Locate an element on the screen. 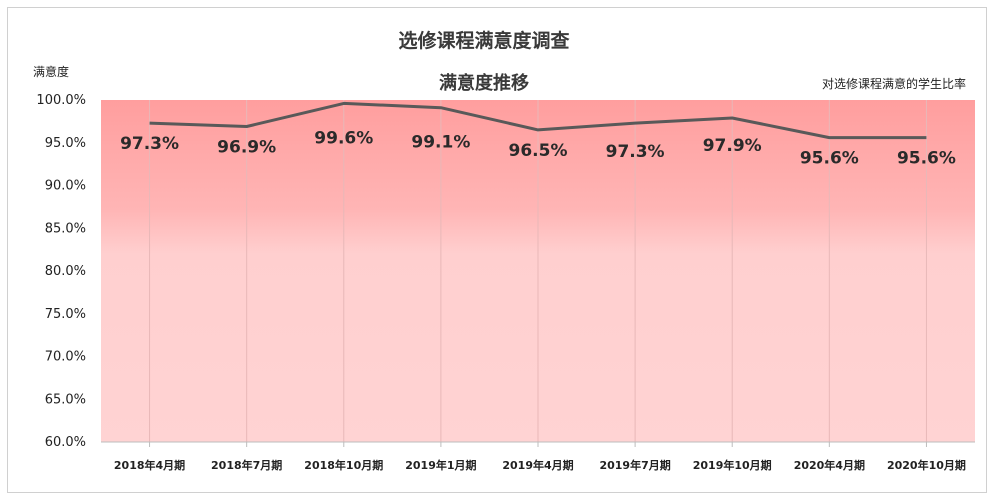 This screenshot has height=502, width=996. data-label: 99.1% is located at coordinates (440, 143).